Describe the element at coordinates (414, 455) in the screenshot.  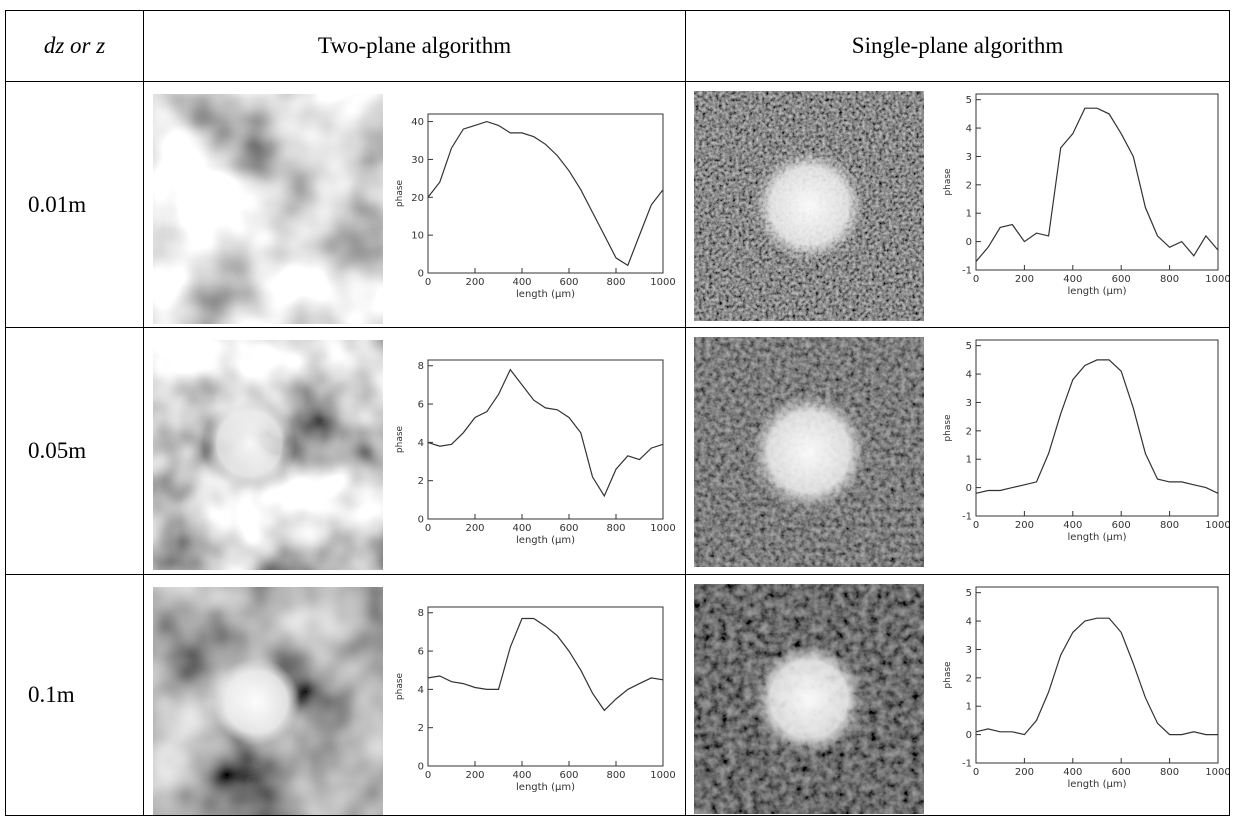
I see `figure-panel: 0 200 400 600 800 1000 0 2 4 6 8 length (μm) phase` at that location.